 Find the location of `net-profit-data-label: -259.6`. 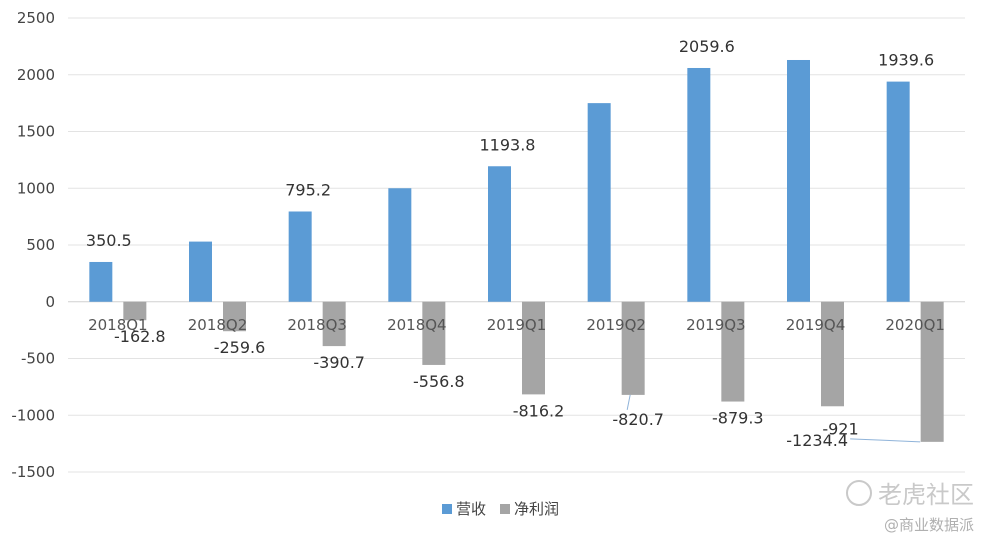

net-profit-data-label: -259.6 is located at coordinates (240, 347).